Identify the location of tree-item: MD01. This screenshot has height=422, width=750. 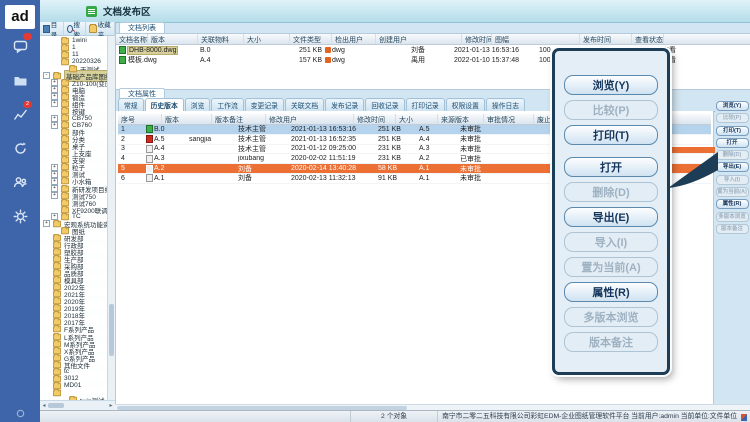
(74, 385).